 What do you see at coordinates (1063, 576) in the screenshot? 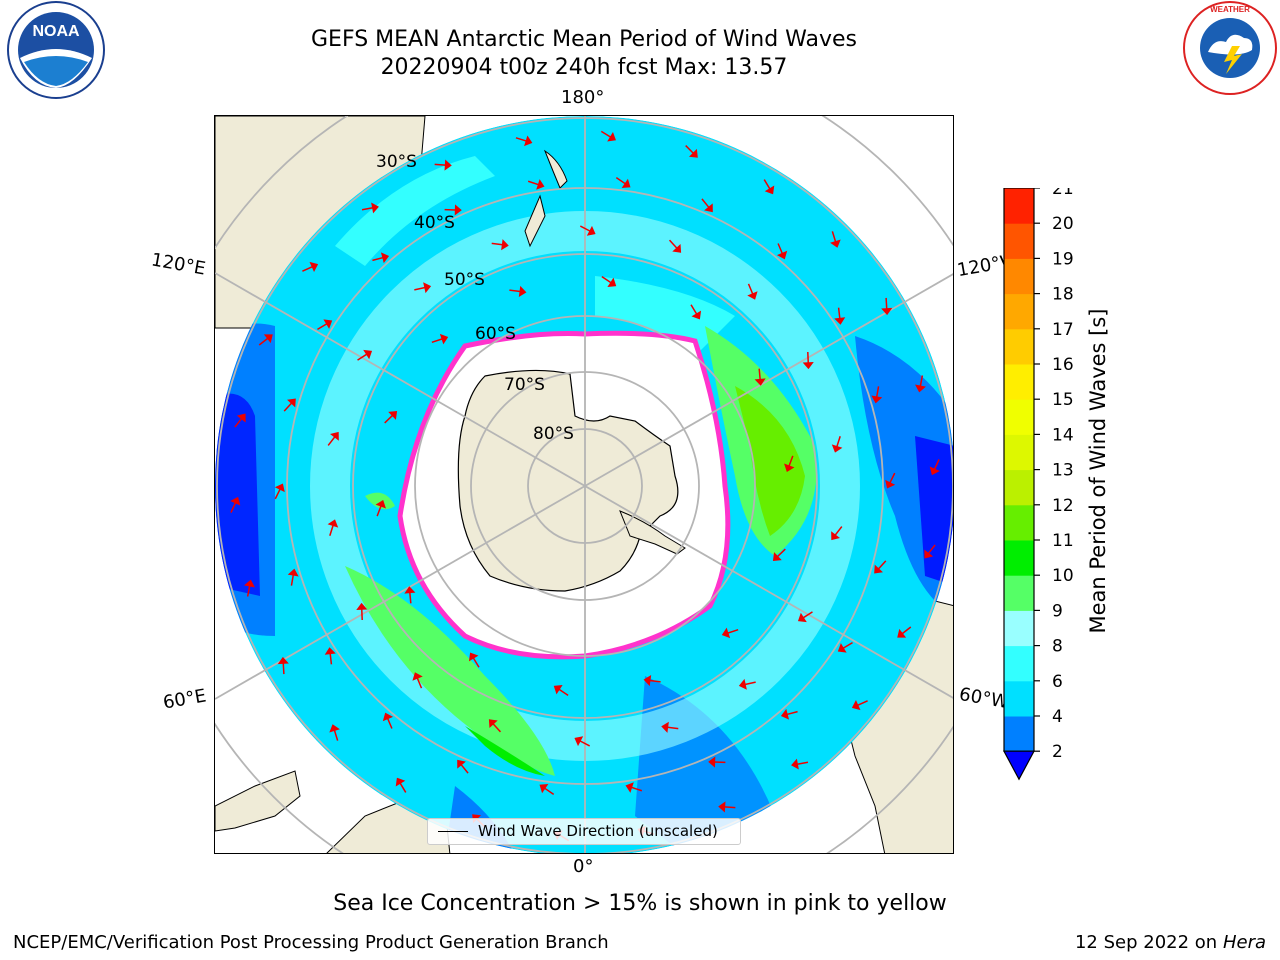
I see `colorbar-tick-label: 10` at bounding box center [1063, 576].